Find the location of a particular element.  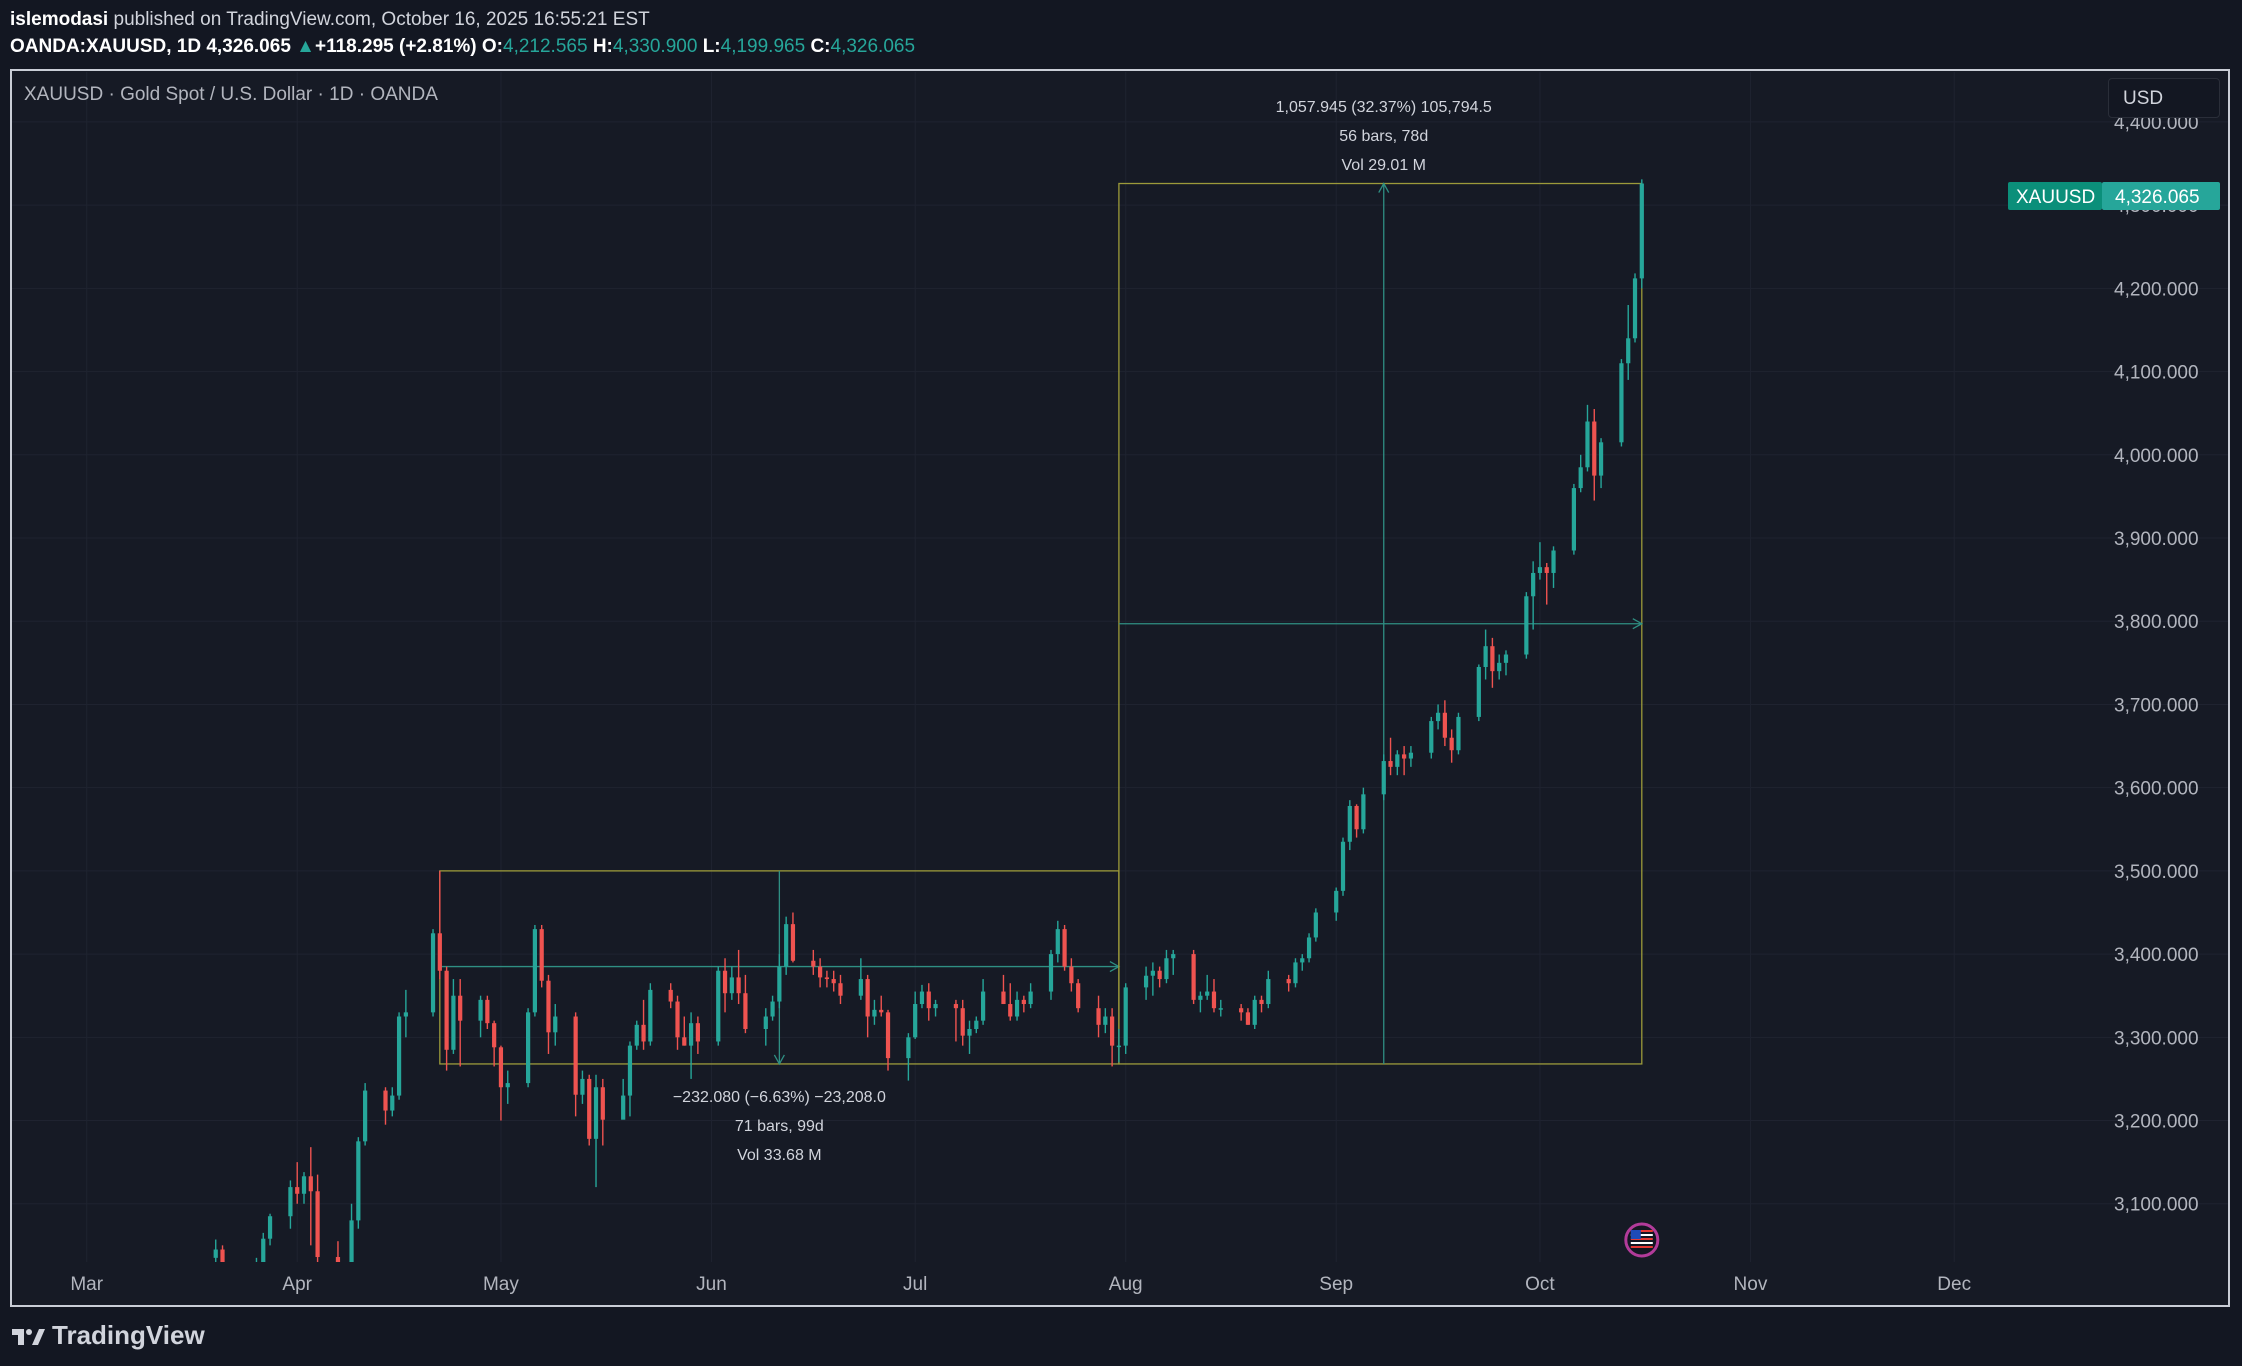

price-tag-symbol: XAUUSD is located at coordinates (2055, 197).